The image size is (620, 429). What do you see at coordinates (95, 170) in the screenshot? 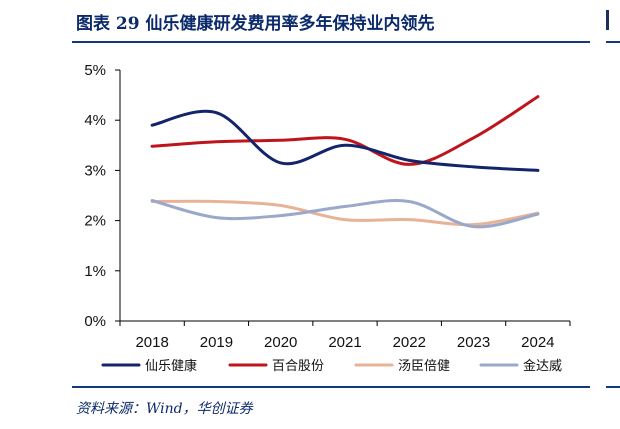
I see `y-tick-label: 3%` at bounding box center [95, 170].